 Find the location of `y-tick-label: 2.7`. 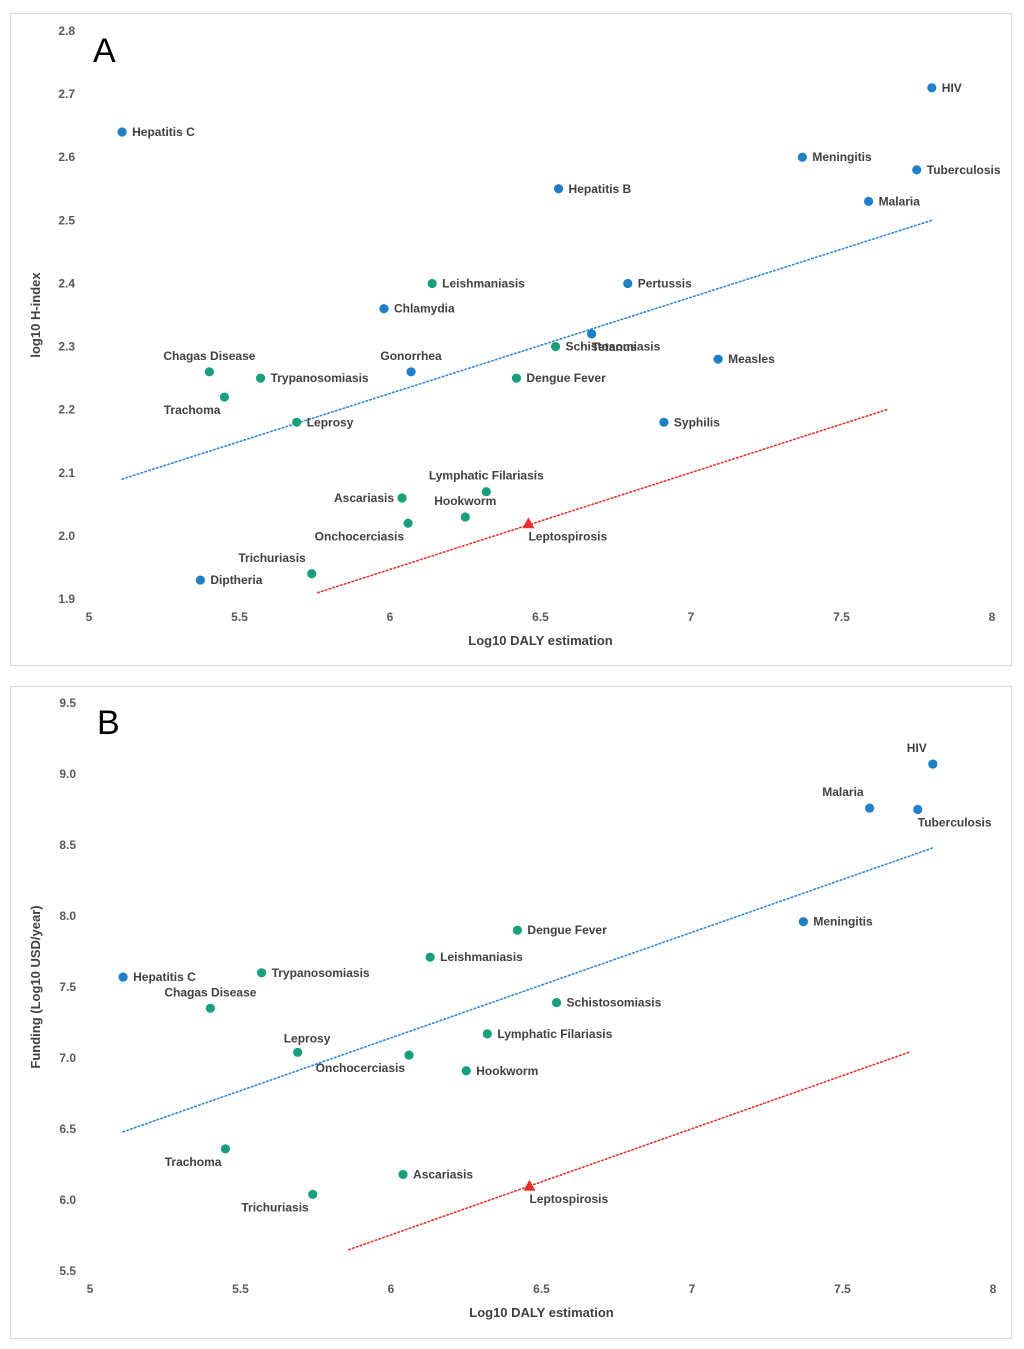

y-tick-label: 2.7 is located at coordinates (66, 94).